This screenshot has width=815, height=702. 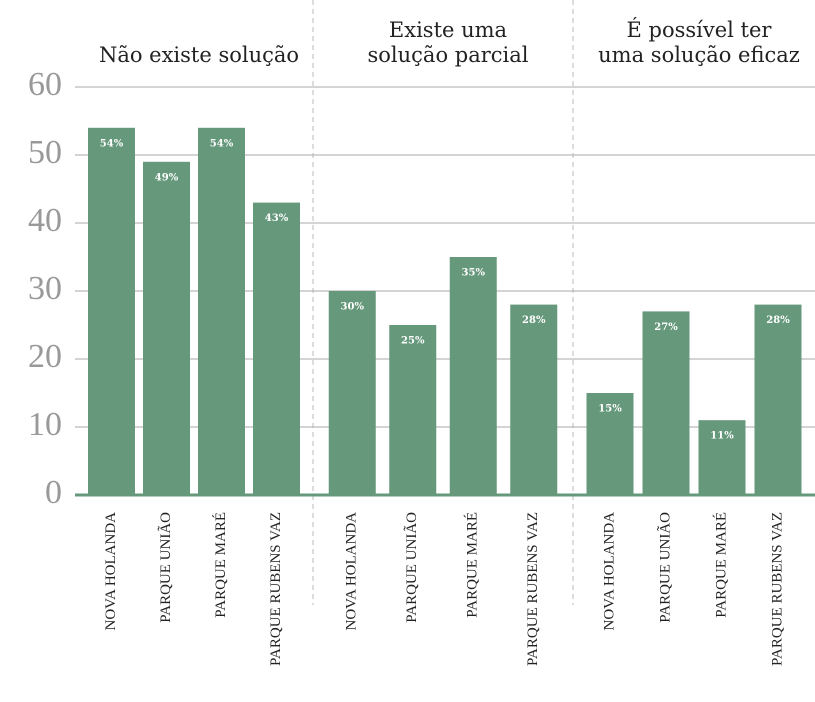 What do you see at coordinates (45, 356) in the screenshot?
I see `y-tick-label: 20` at bounding box center [45, 356].